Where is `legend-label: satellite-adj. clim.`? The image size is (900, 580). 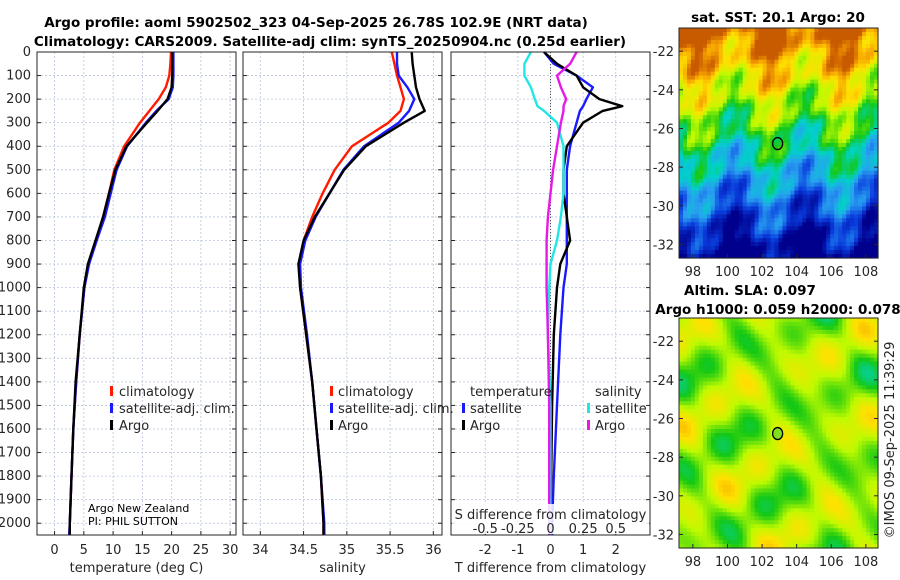
legend-label: satellite-adj. clim. is located at coordinates (396, 409).